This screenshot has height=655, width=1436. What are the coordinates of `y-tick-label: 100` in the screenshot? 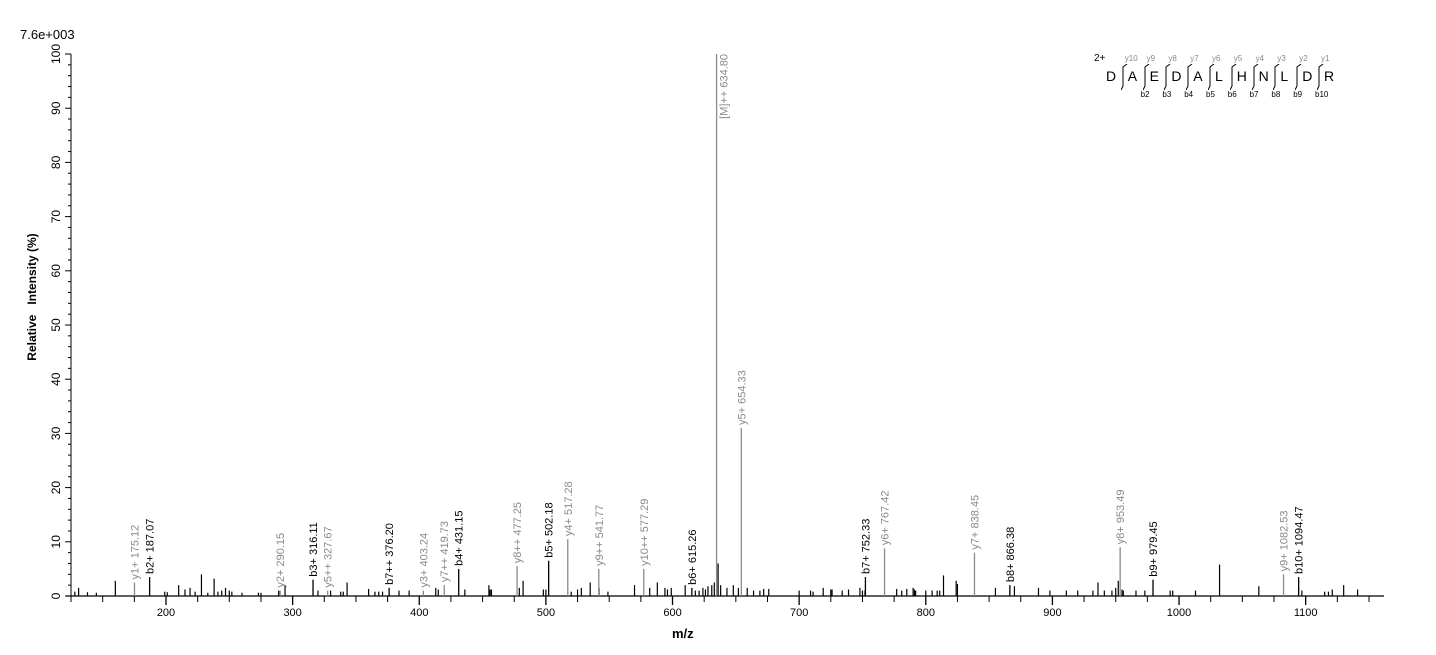 It's located at (56, 54).